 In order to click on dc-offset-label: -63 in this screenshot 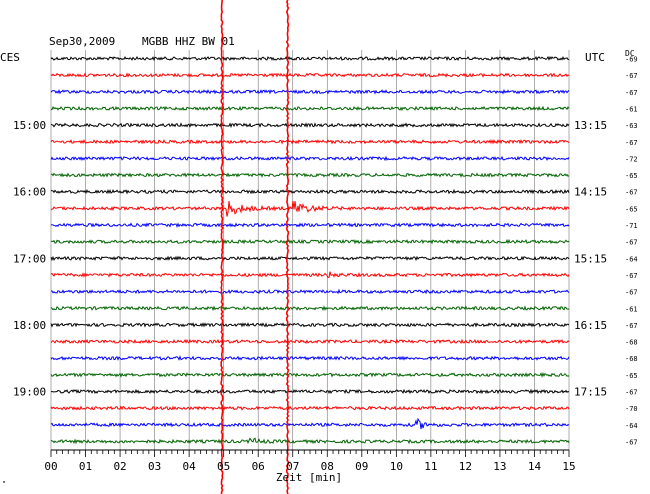, I will do `click(631, 126)`.